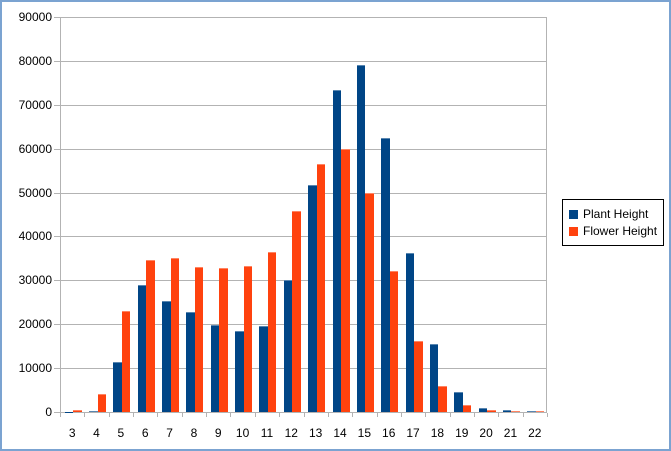  I want to click on y-axis-tick-label: 20000, so click(35, 324).